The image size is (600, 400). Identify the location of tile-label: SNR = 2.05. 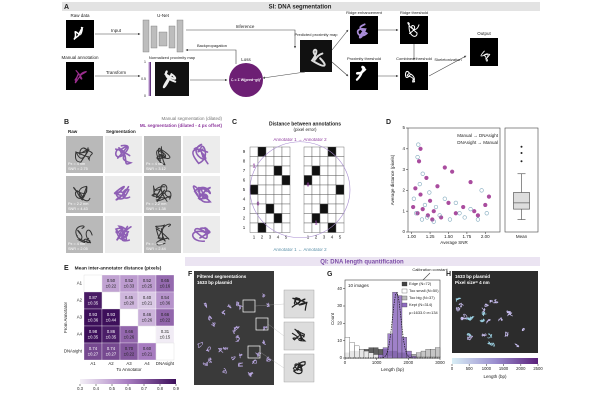
(78, 249).